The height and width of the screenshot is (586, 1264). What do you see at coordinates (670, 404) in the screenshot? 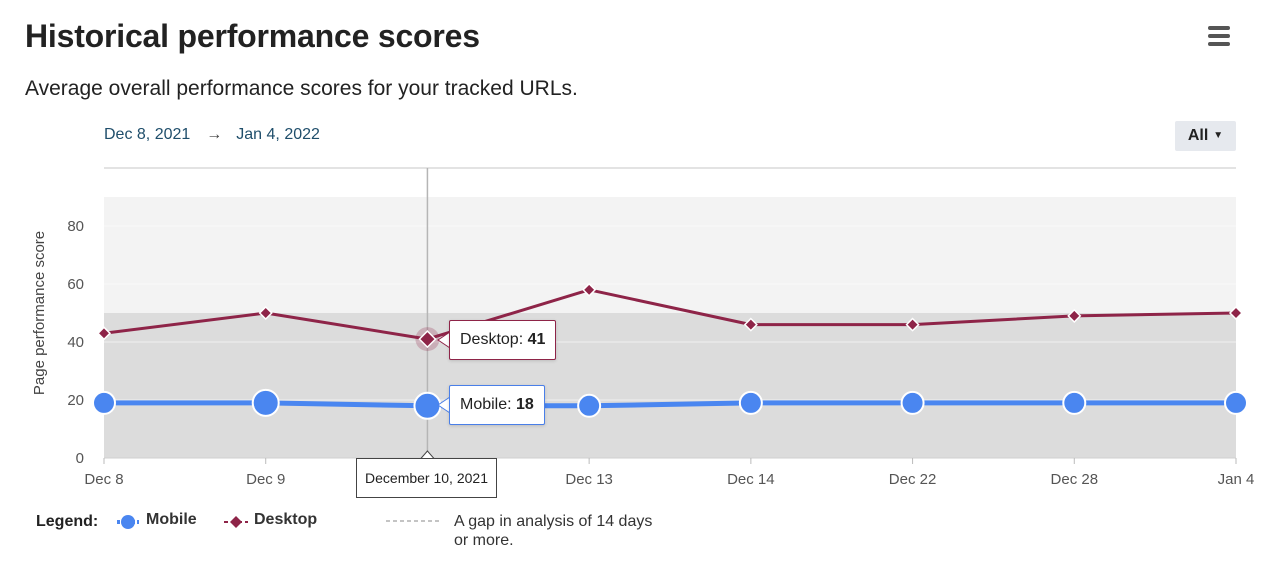
I see `series-line-mobile` at bounding box center [670, 404].